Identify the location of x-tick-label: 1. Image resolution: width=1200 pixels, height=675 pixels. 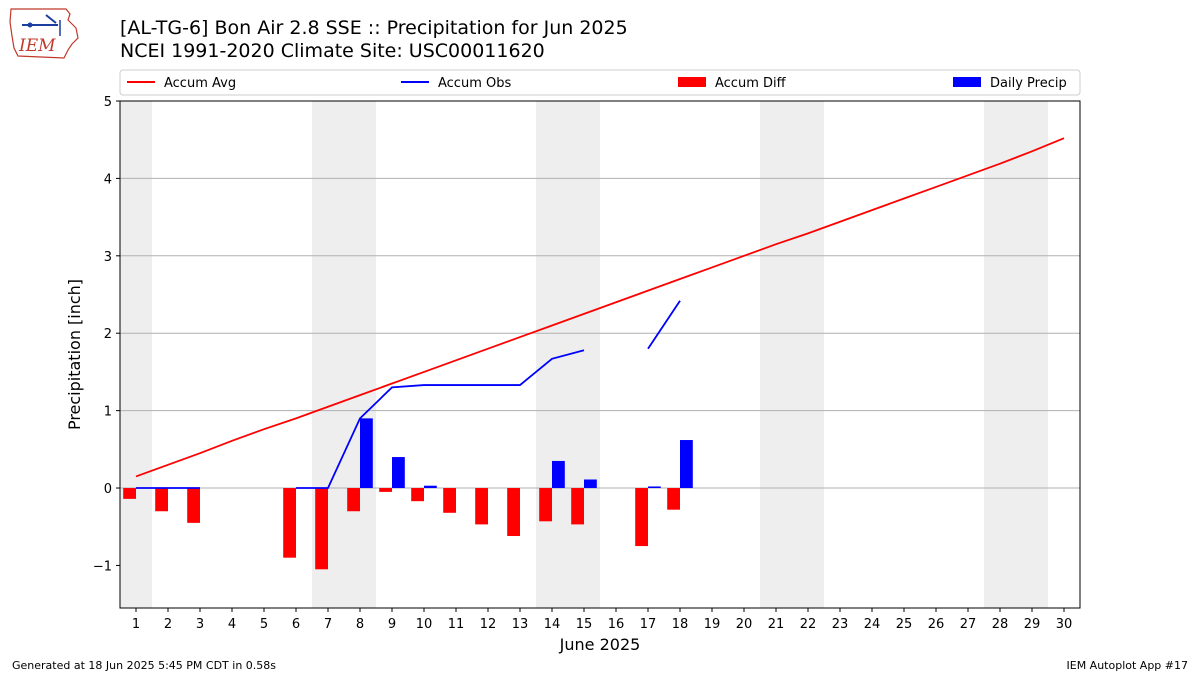
(136, 624).